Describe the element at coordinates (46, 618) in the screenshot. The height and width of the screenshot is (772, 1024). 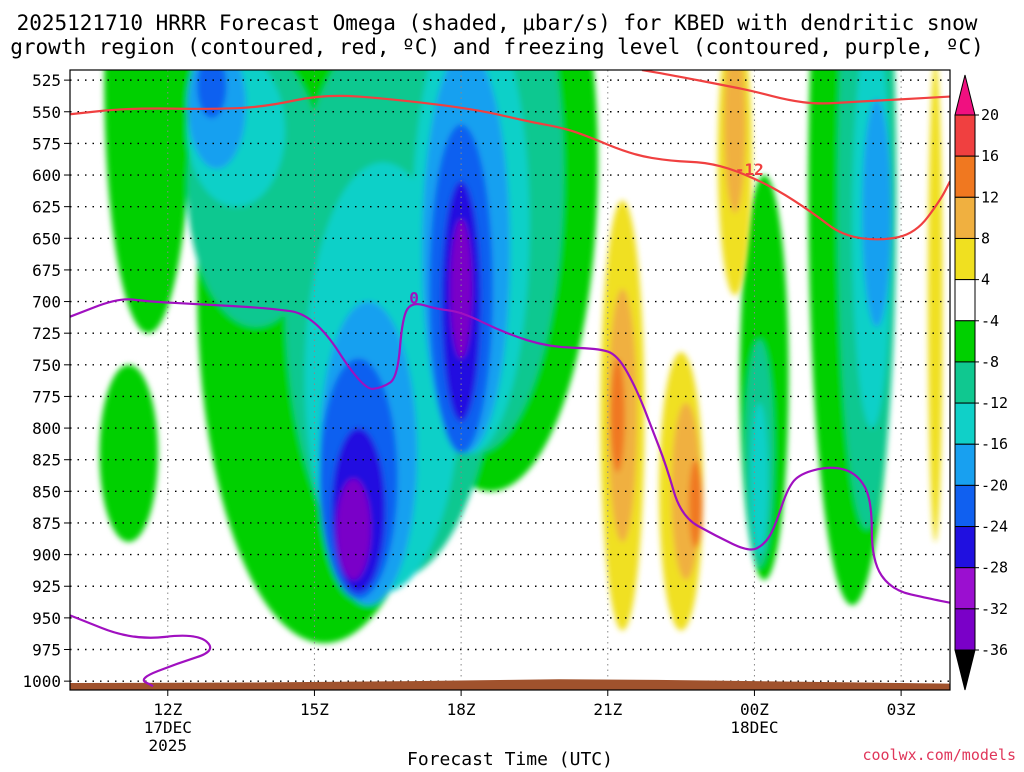
I see `y-tick-label-950: 950` at that location.